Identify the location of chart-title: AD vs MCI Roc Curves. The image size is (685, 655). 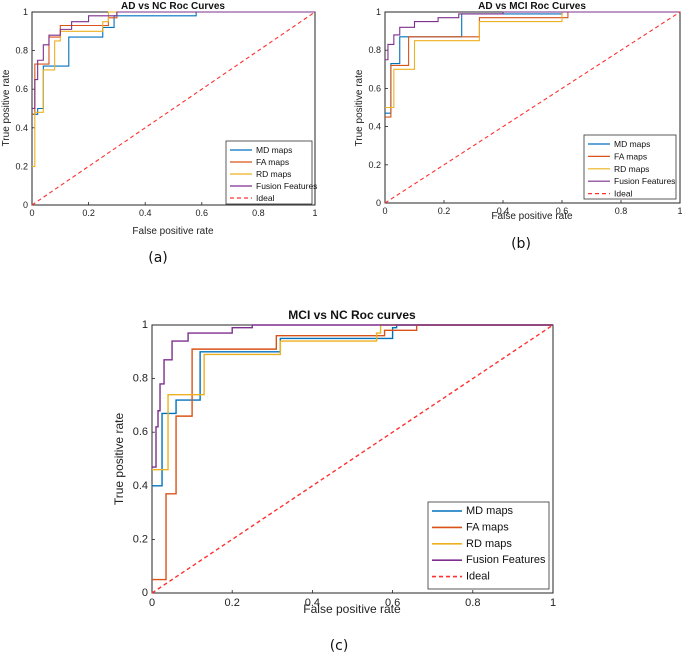
(532, 6).